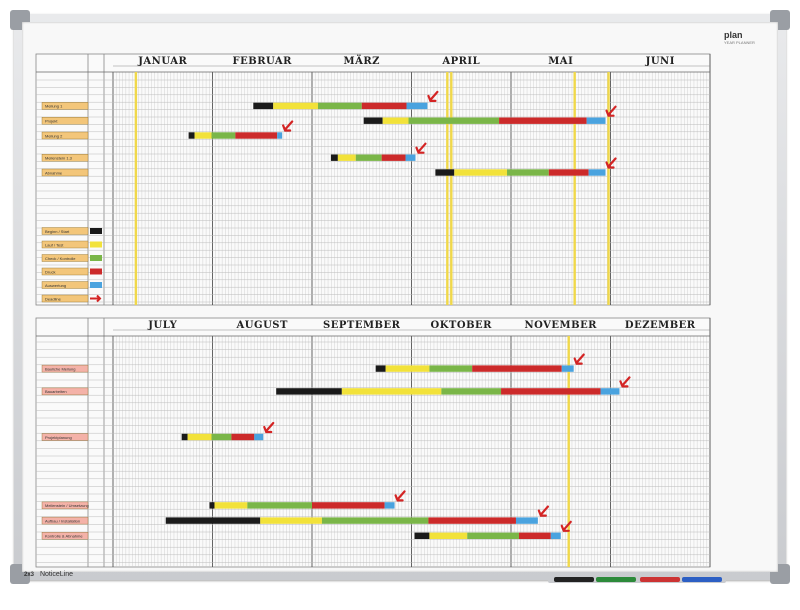 This screenshot has height=610, width=800. I want to click on red-marker, so click(660, 579).